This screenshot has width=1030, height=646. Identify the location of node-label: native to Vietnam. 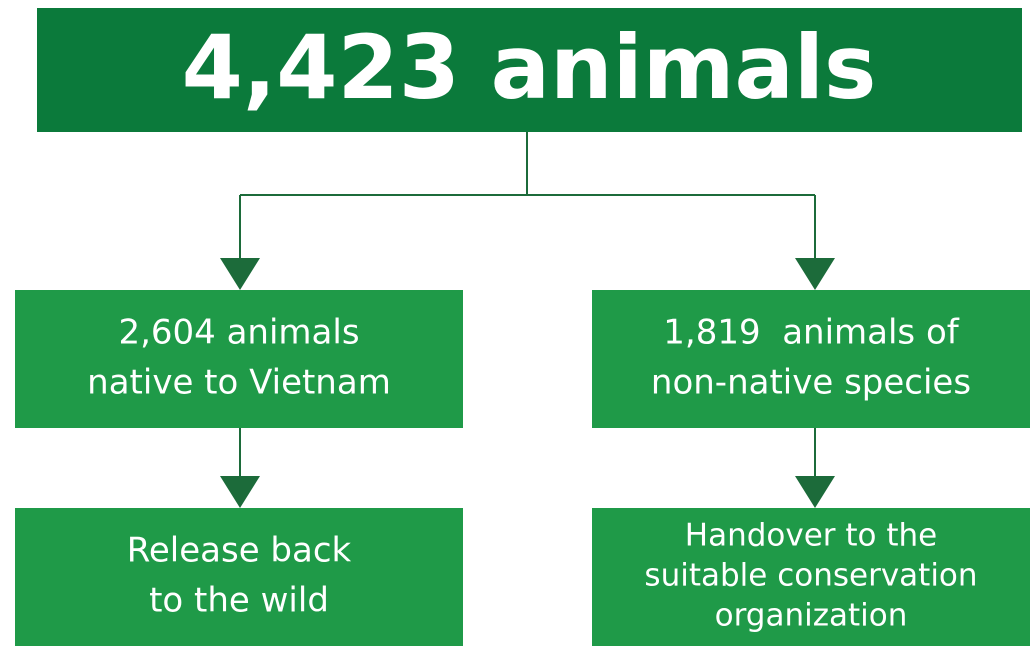
(239, 383).